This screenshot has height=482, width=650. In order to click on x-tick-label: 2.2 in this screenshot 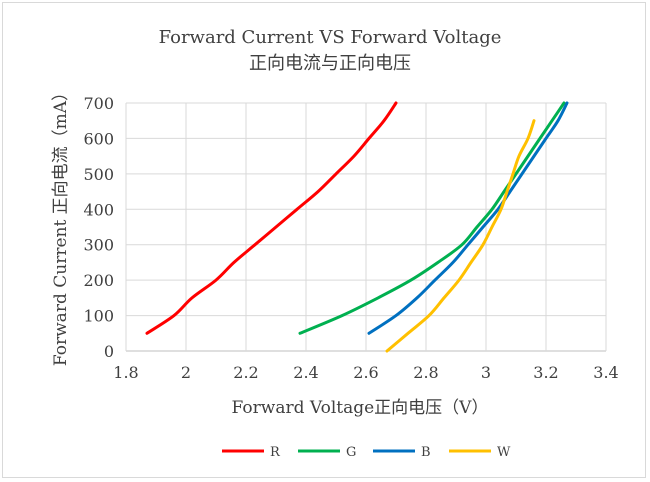, I will do `click(245, 372)`.